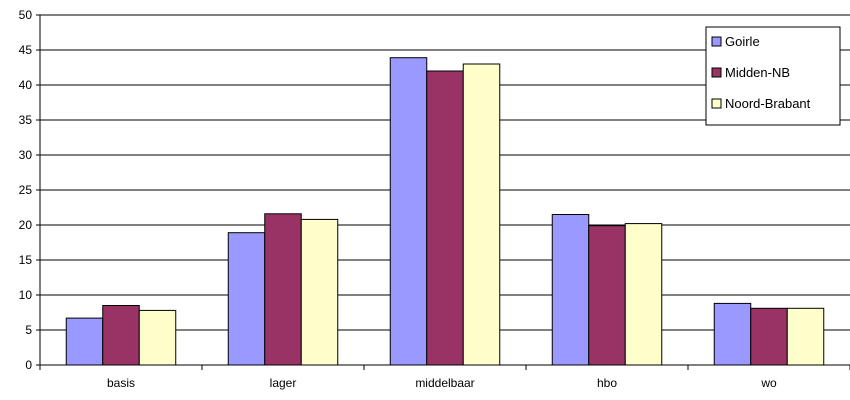 Image resolution: width=850 pixels, height=400 pixels. Describe the element at coordinates (716, 72) in the screenshot. I see `legend-swatch-midden-nb` at that location.